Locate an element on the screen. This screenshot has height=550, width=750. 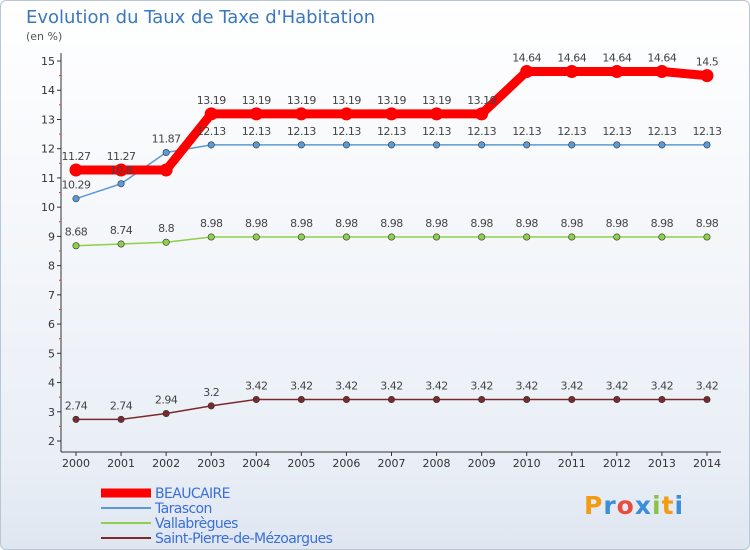
data-label: 10.8 is located at coordinates (121, 170).